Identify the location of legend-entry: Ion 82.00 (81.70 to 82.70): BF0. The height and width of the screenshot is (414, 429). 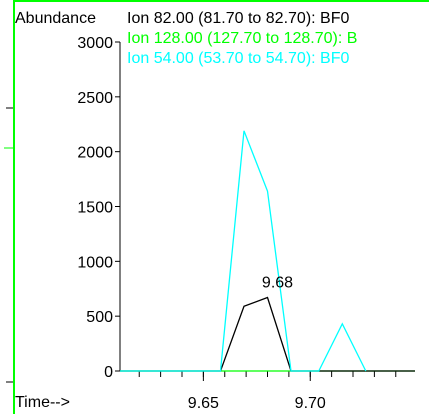
(238, 18).